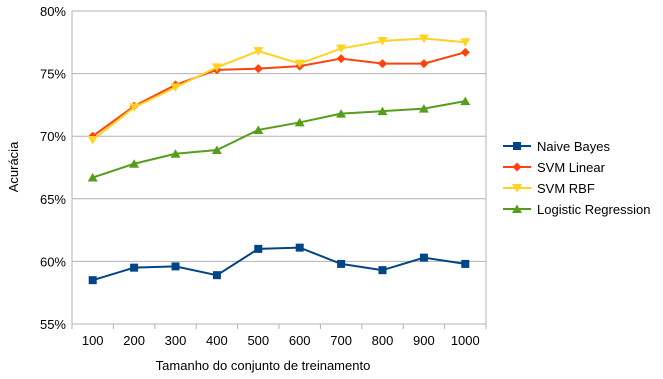  I want to click on y-tick-label: 80%, so click(53, 11).